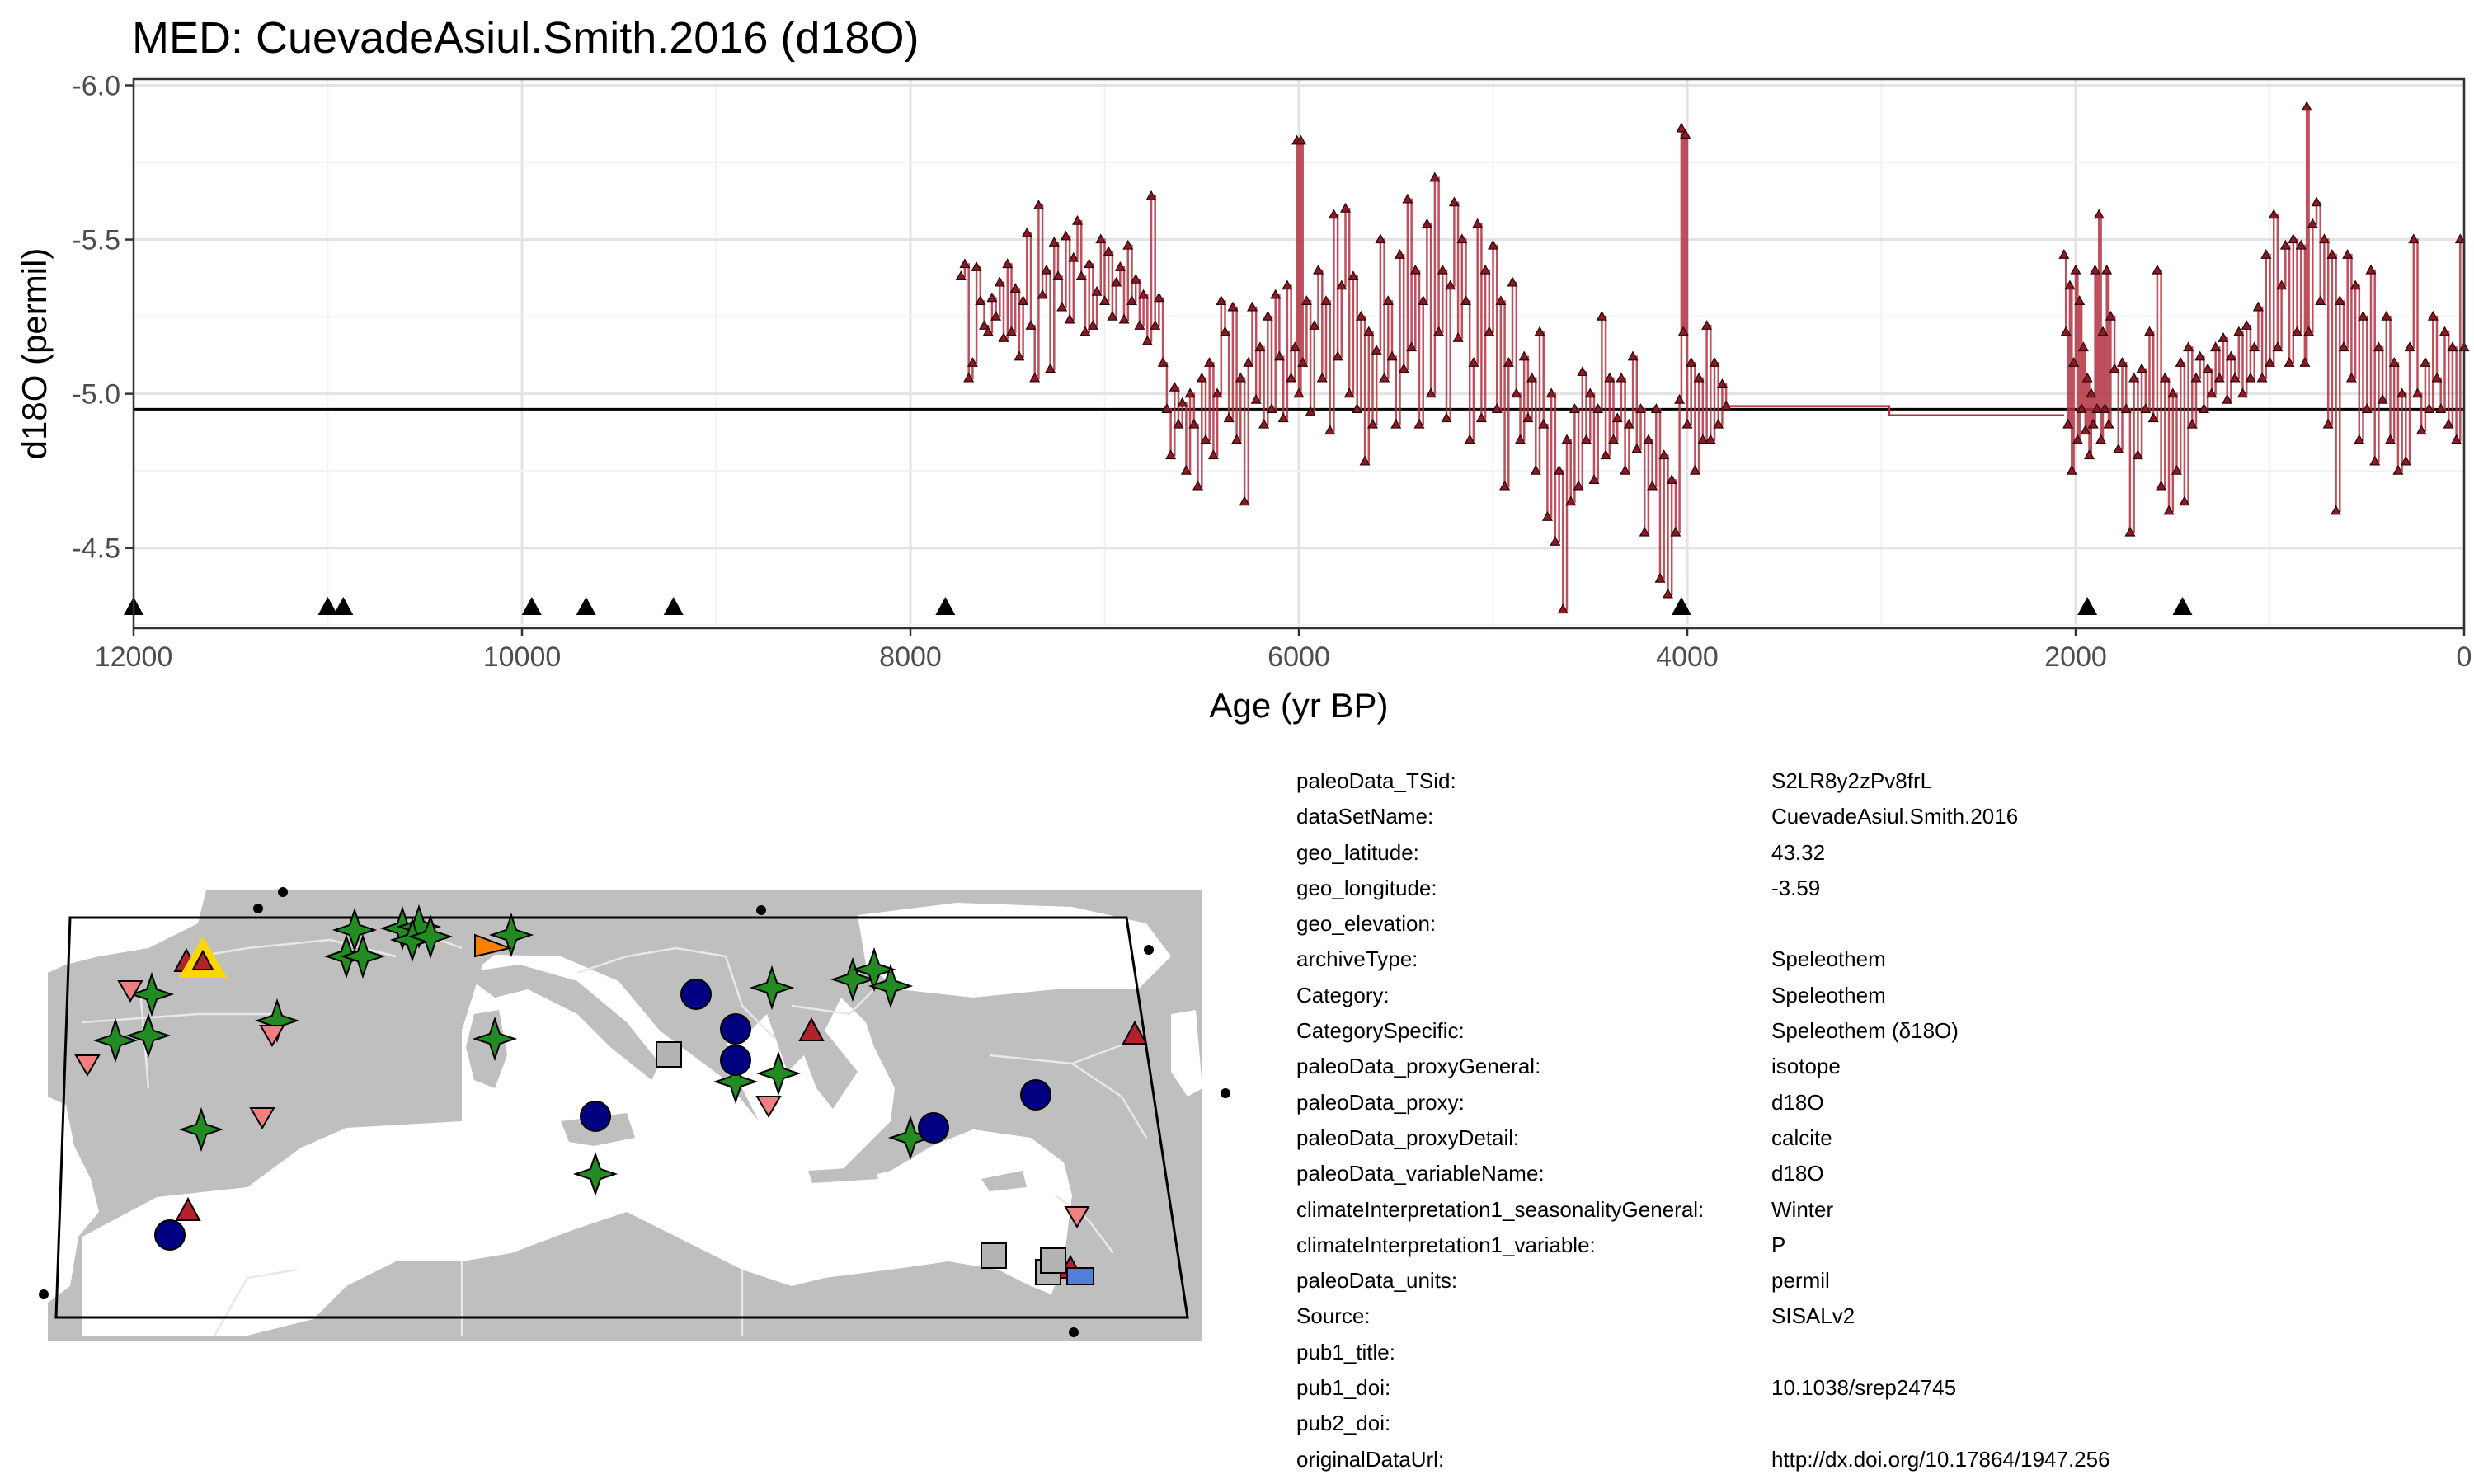  What do you see at coordinates (1802, 1209) in the screenshot?
I see `metadata-value: Winter` at bounding box center [1802, 1209].